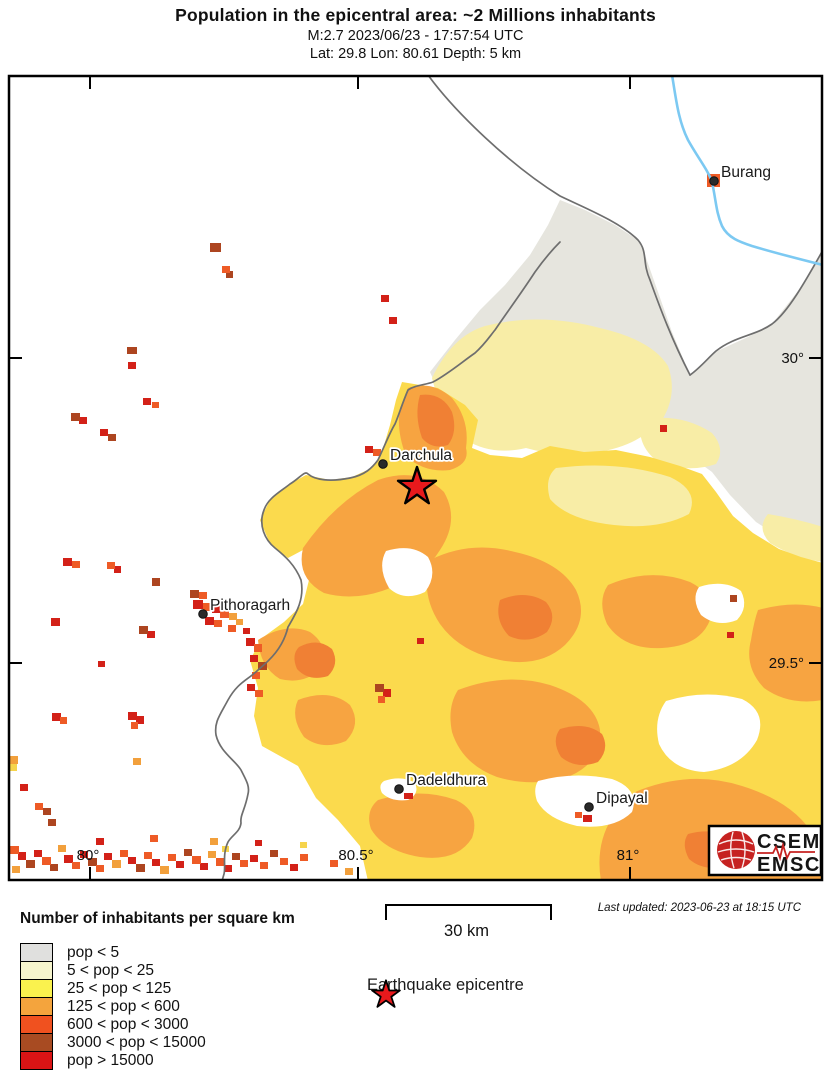 This screenshot has width=831, height=1079. Describe the element at coordinates (88, 855) in the screenshot. I see `longitude-label: 80°` at that location.